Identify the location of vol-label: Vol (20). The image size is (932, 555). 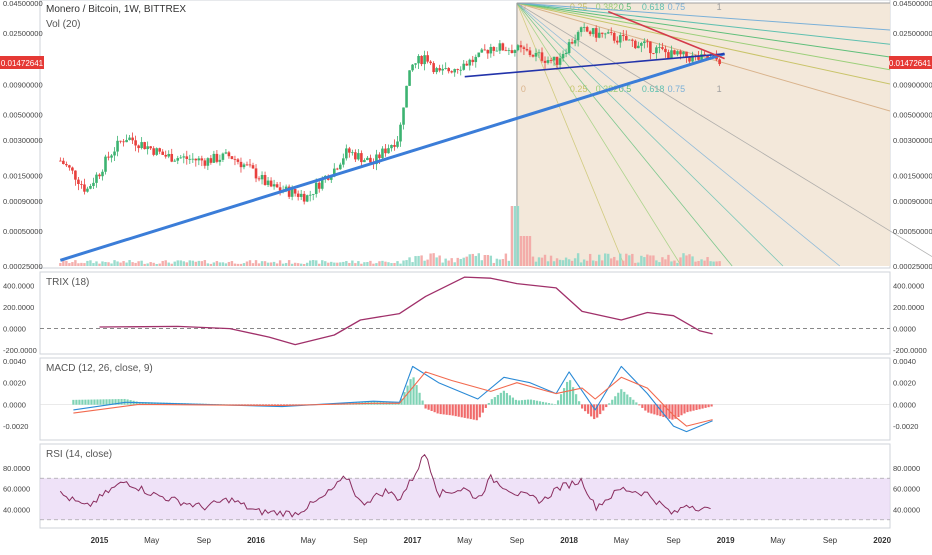
(63, 24).